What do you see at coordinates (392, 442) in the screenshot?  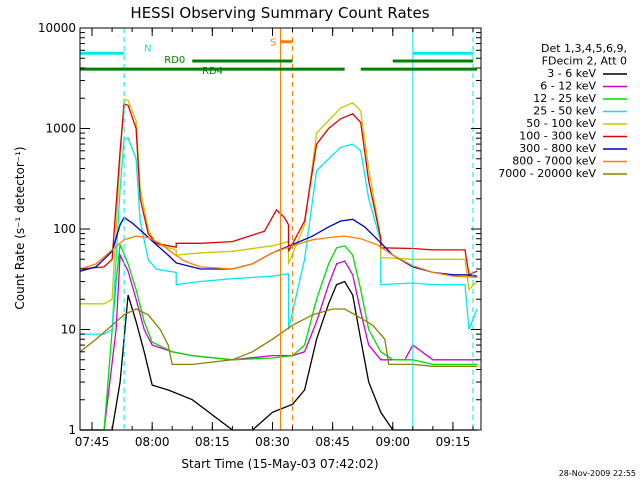 I see `x-tick-label-5: 09:00` at bounding box center [392, 442].